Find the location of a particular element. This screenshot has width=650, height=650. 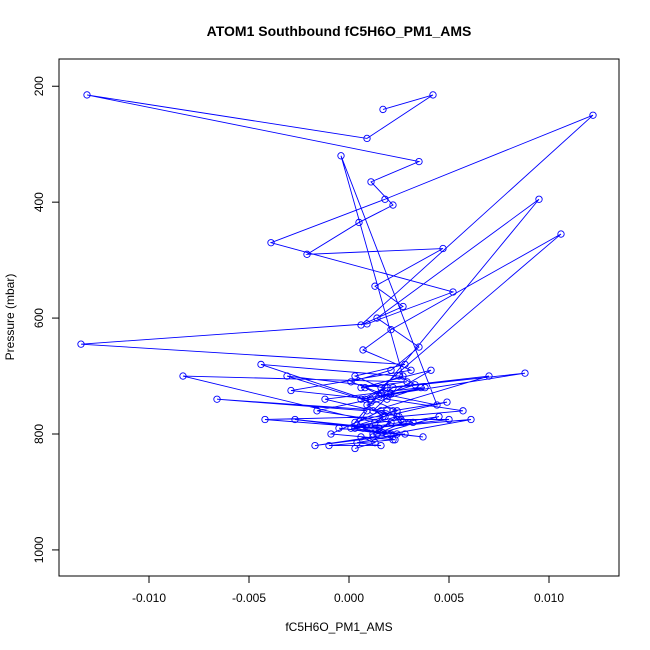

x-tick-label: 0.005 is located at coordinates (449, 598).